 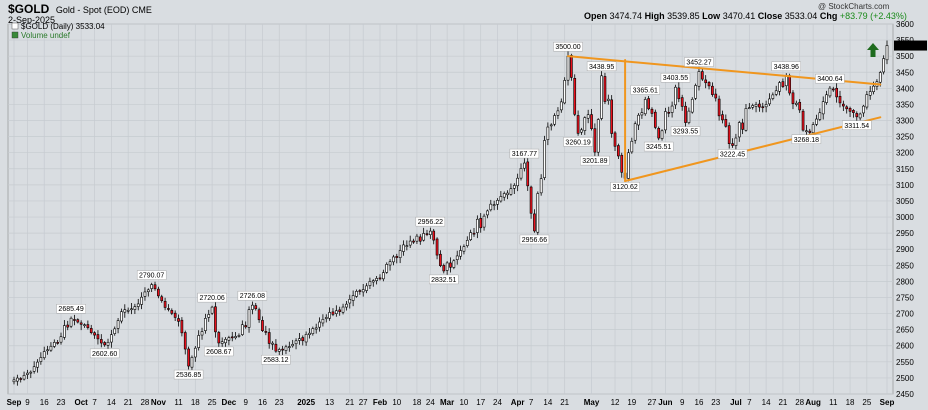 What do you see at coordinates (770, 16) in the screenshot?
I see `close-label: Close` at bounding box center [770, 16].